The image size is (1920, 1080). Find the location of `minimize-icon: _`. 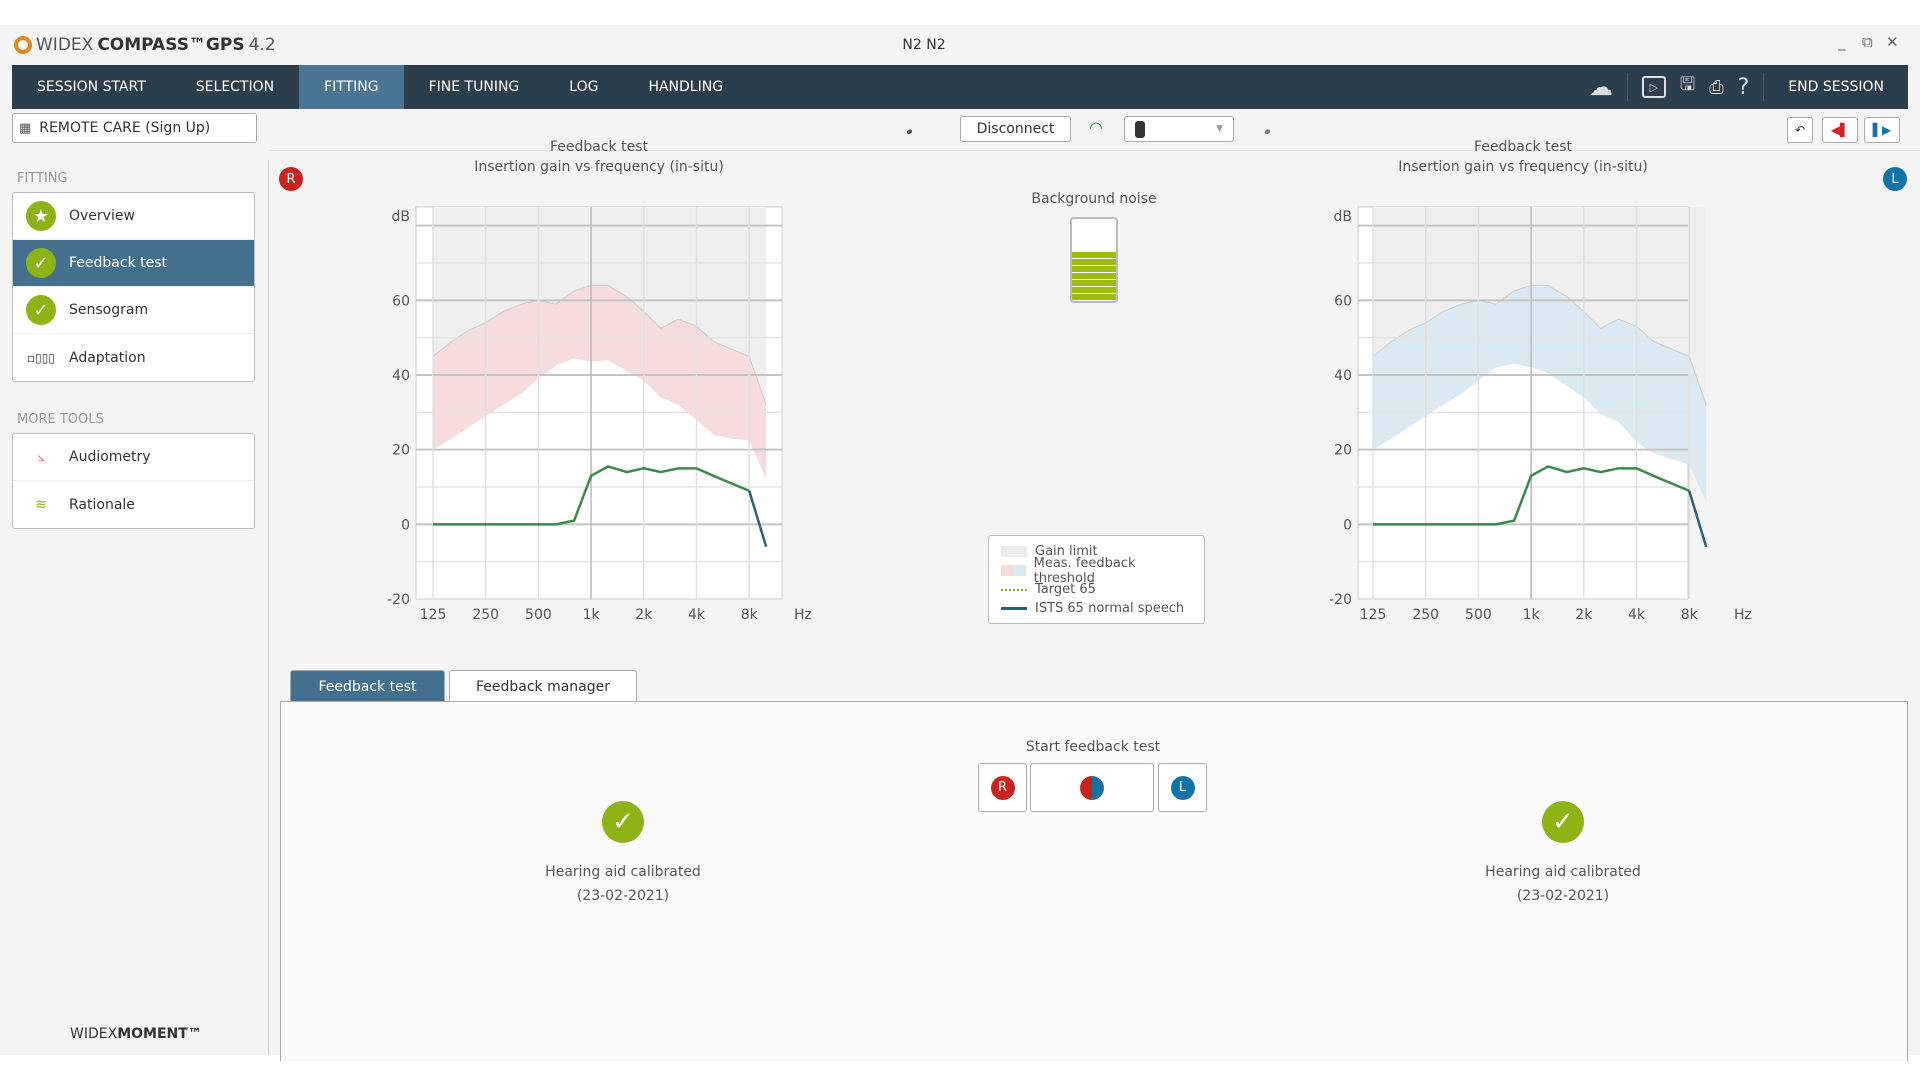

minimize-icon: _ is located at coordinates (1842, 42).